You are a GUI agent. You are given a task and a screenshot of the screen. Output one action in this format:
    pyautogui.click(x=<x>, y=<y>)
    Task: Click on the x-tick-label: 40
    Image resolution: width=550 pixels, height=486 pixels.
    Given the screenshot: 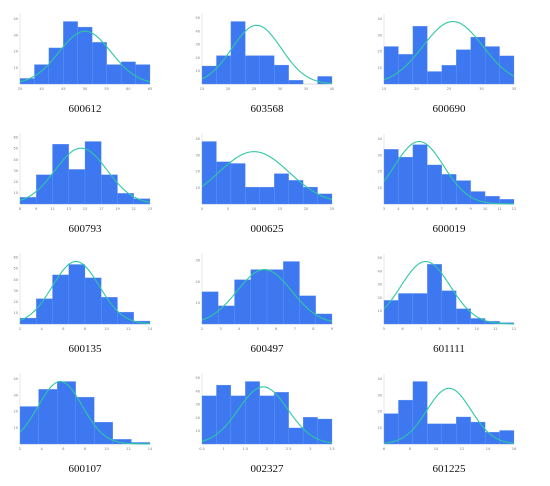 What is the action you would take?
    pyautogui.click(x=332, y=89)
    